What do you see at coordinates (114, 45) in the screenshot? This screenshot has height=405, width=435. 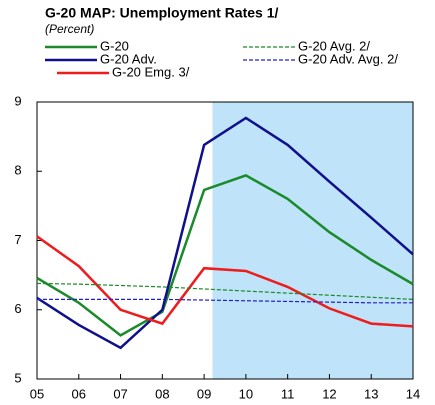 I see `legend-label: G-20` at bounding box center [114, 45].